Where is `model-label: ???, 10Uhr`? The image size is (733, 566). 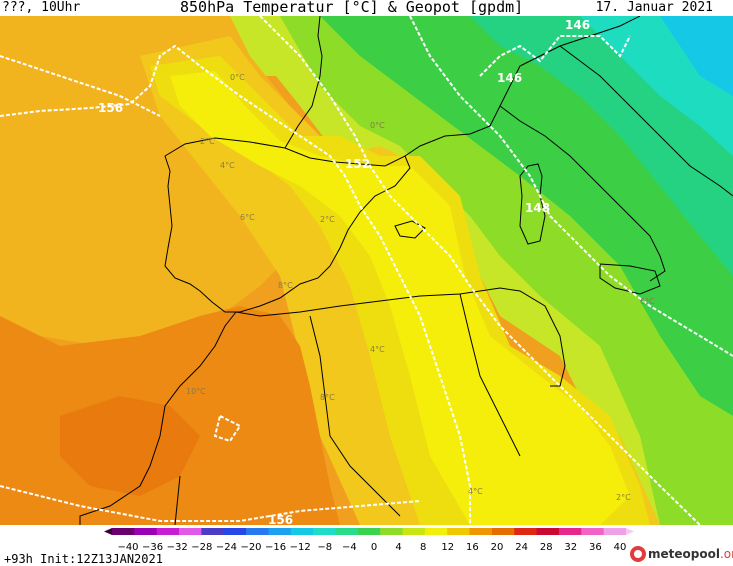
model-label: ???, 10Uhr is located at coordinates (41, 7).